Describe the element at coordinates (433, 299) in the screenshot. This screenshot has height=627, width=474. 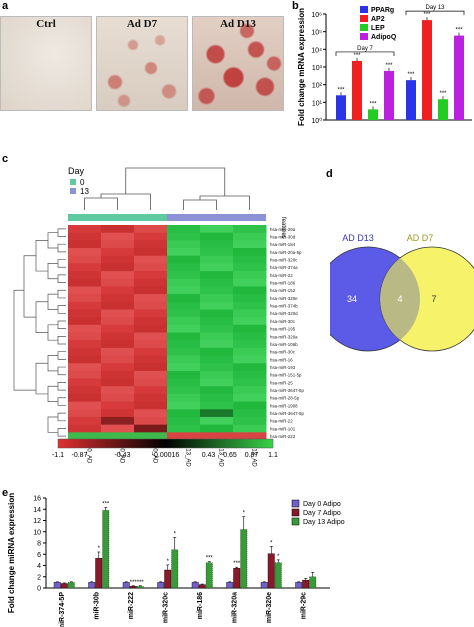
I see `venn-count-right: 7` at that location.